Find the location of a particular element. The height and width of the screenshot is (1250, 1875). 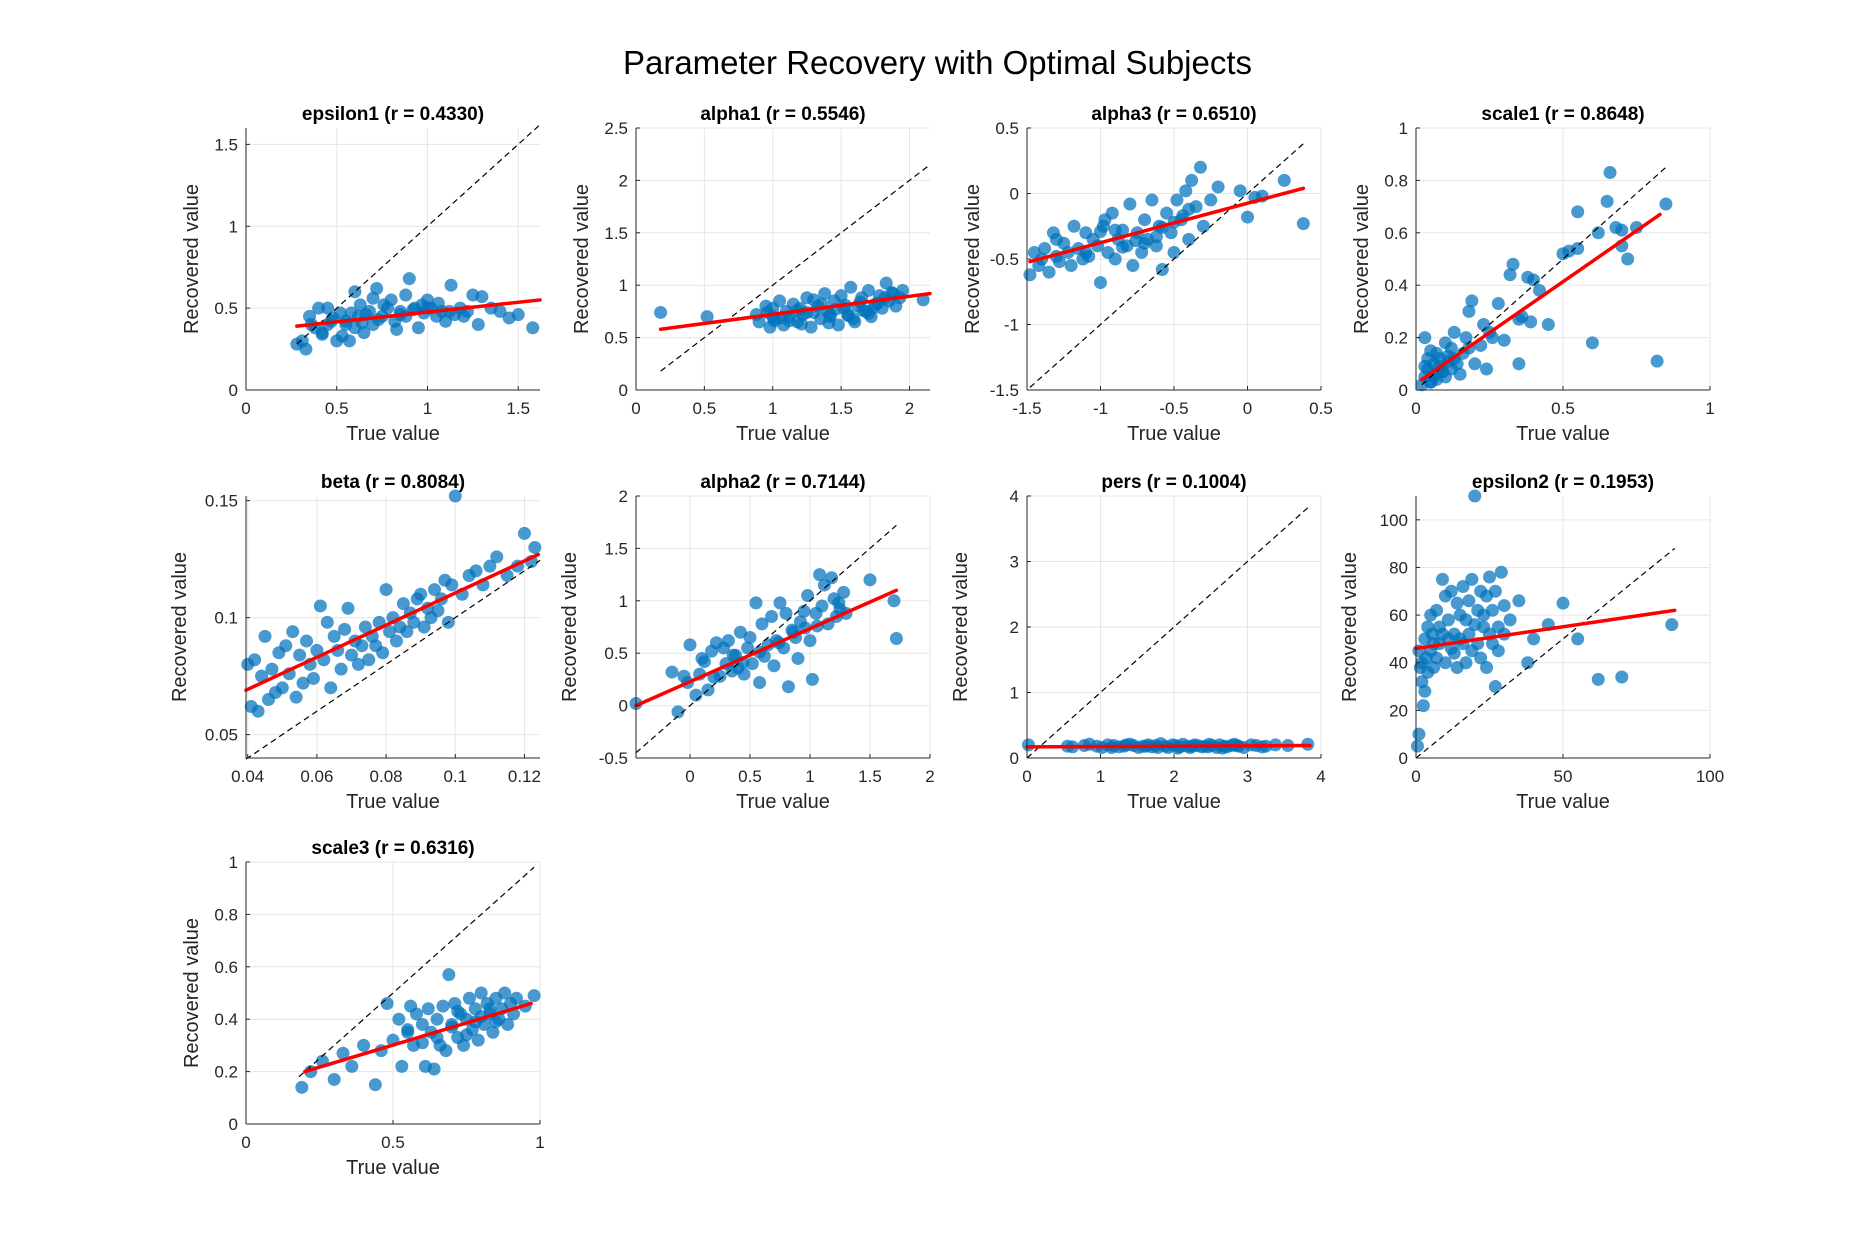

subplot-title: alpha1 (r = 0.5546) is located at coordinates (782, 114).